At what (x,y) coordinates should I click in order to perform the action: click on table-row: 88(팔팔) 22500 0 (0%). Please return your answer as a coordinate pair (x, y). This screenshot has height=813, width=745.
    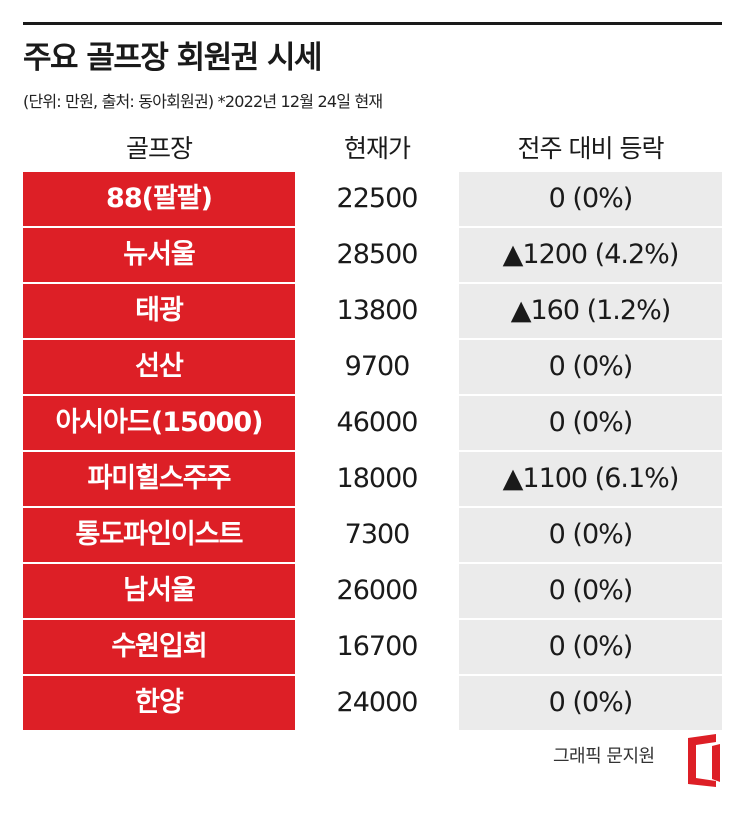
    Looking at the image, I should click on (372, 200).